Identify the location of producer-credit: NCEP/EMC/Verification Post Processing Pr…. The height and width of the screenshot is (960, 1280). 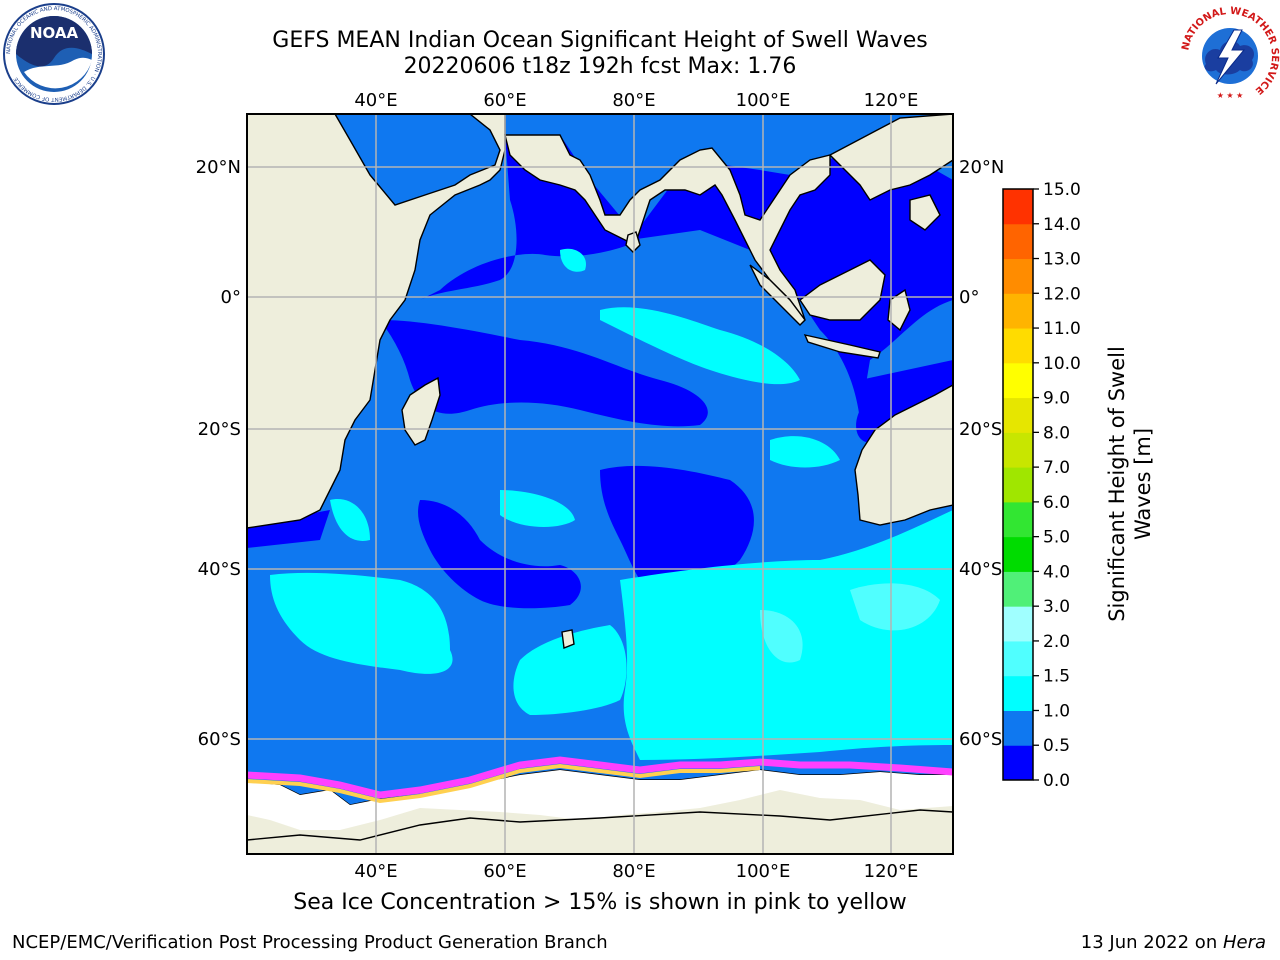
(310, 942).